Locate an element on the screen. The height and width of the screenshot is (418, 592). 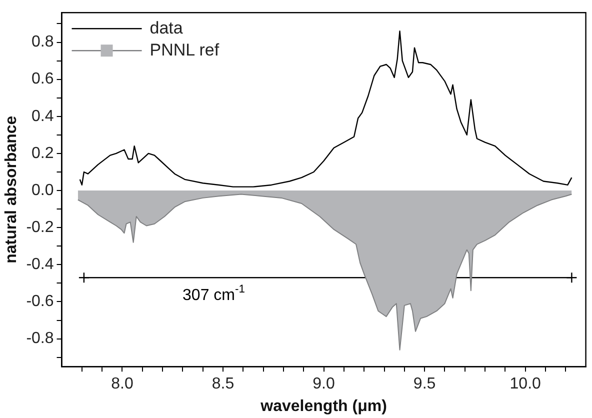
y-tick-label: 0.4 is located at coordinates (43, 116).